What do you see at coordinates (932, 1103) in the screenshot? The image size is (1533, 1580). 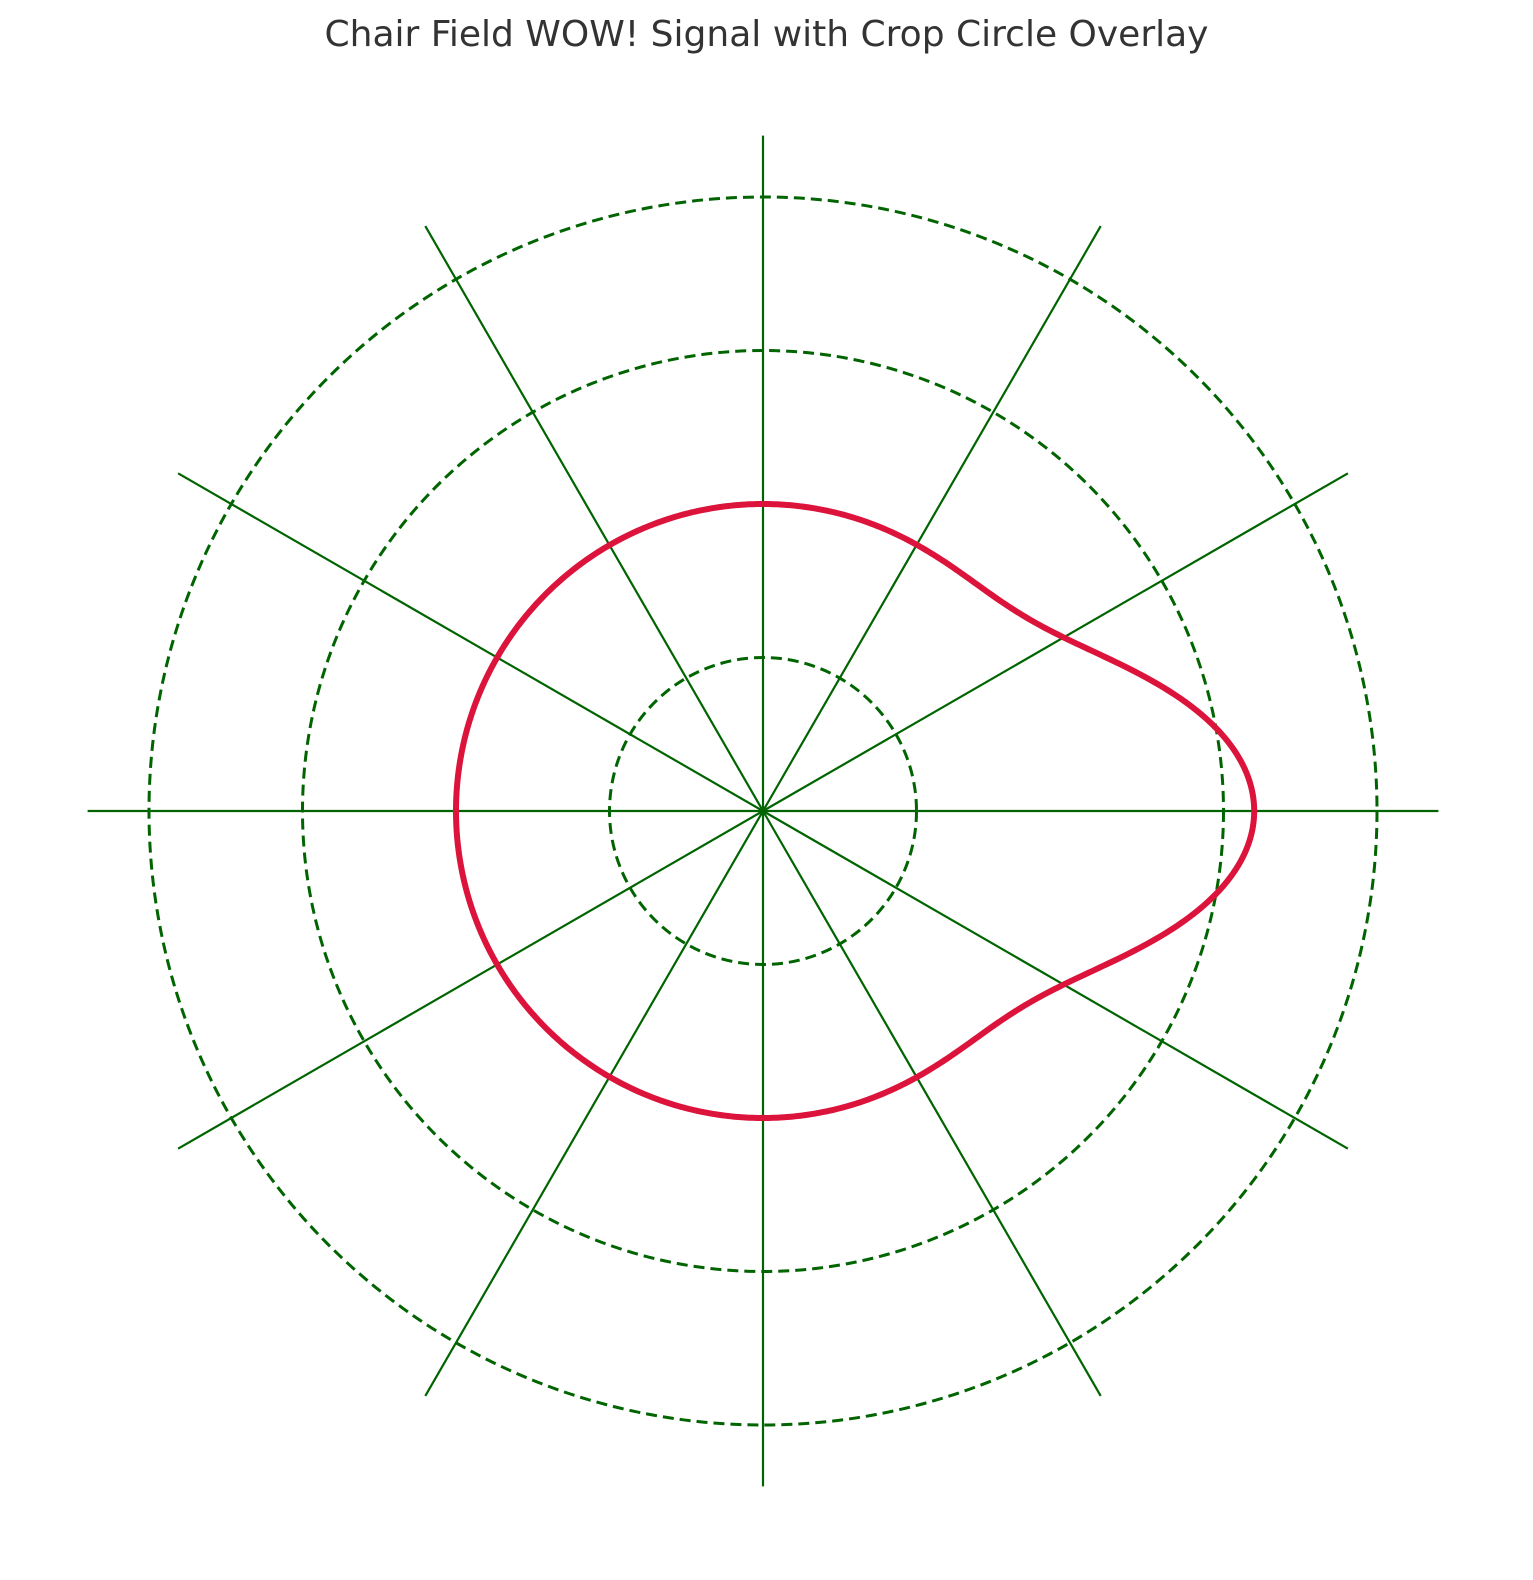 I see `crop-spoke-300deg` at bounding box center [932, 1103].